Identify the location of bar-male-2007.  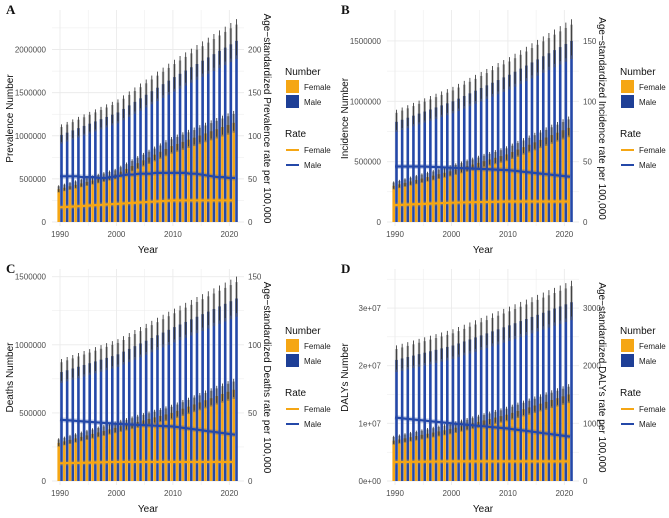
(157, 155).